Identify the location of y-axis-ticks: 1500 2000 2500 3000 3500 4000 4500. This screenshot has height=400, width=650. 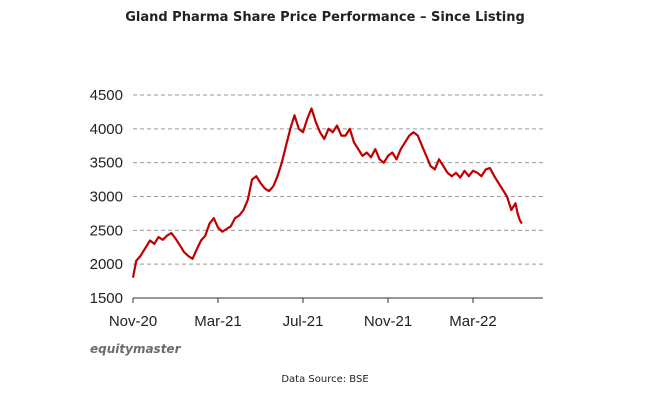
(106, 197).